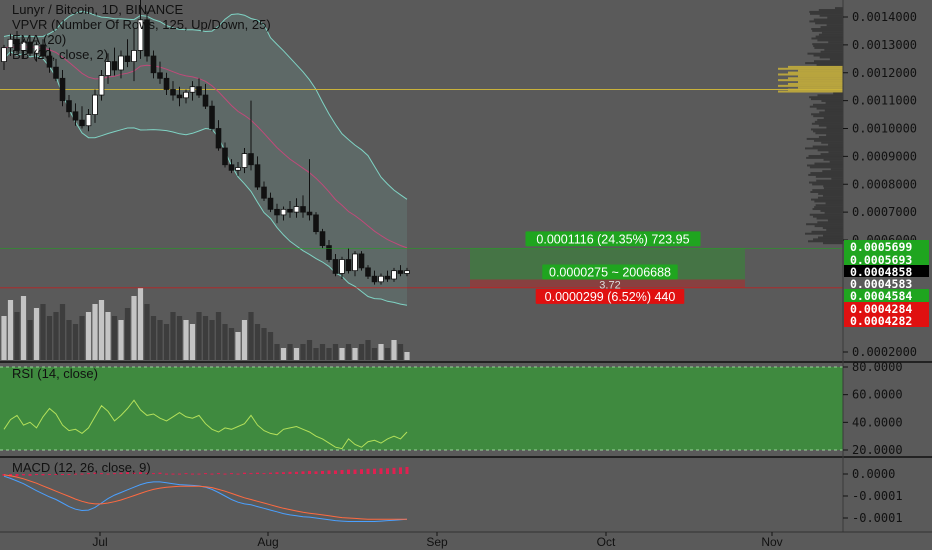 This screenshot has width=932, height=550. Describe the element at coordinates (881, 260) in the screenshot. I see `price-flag-label: 0.0005693` at that location.